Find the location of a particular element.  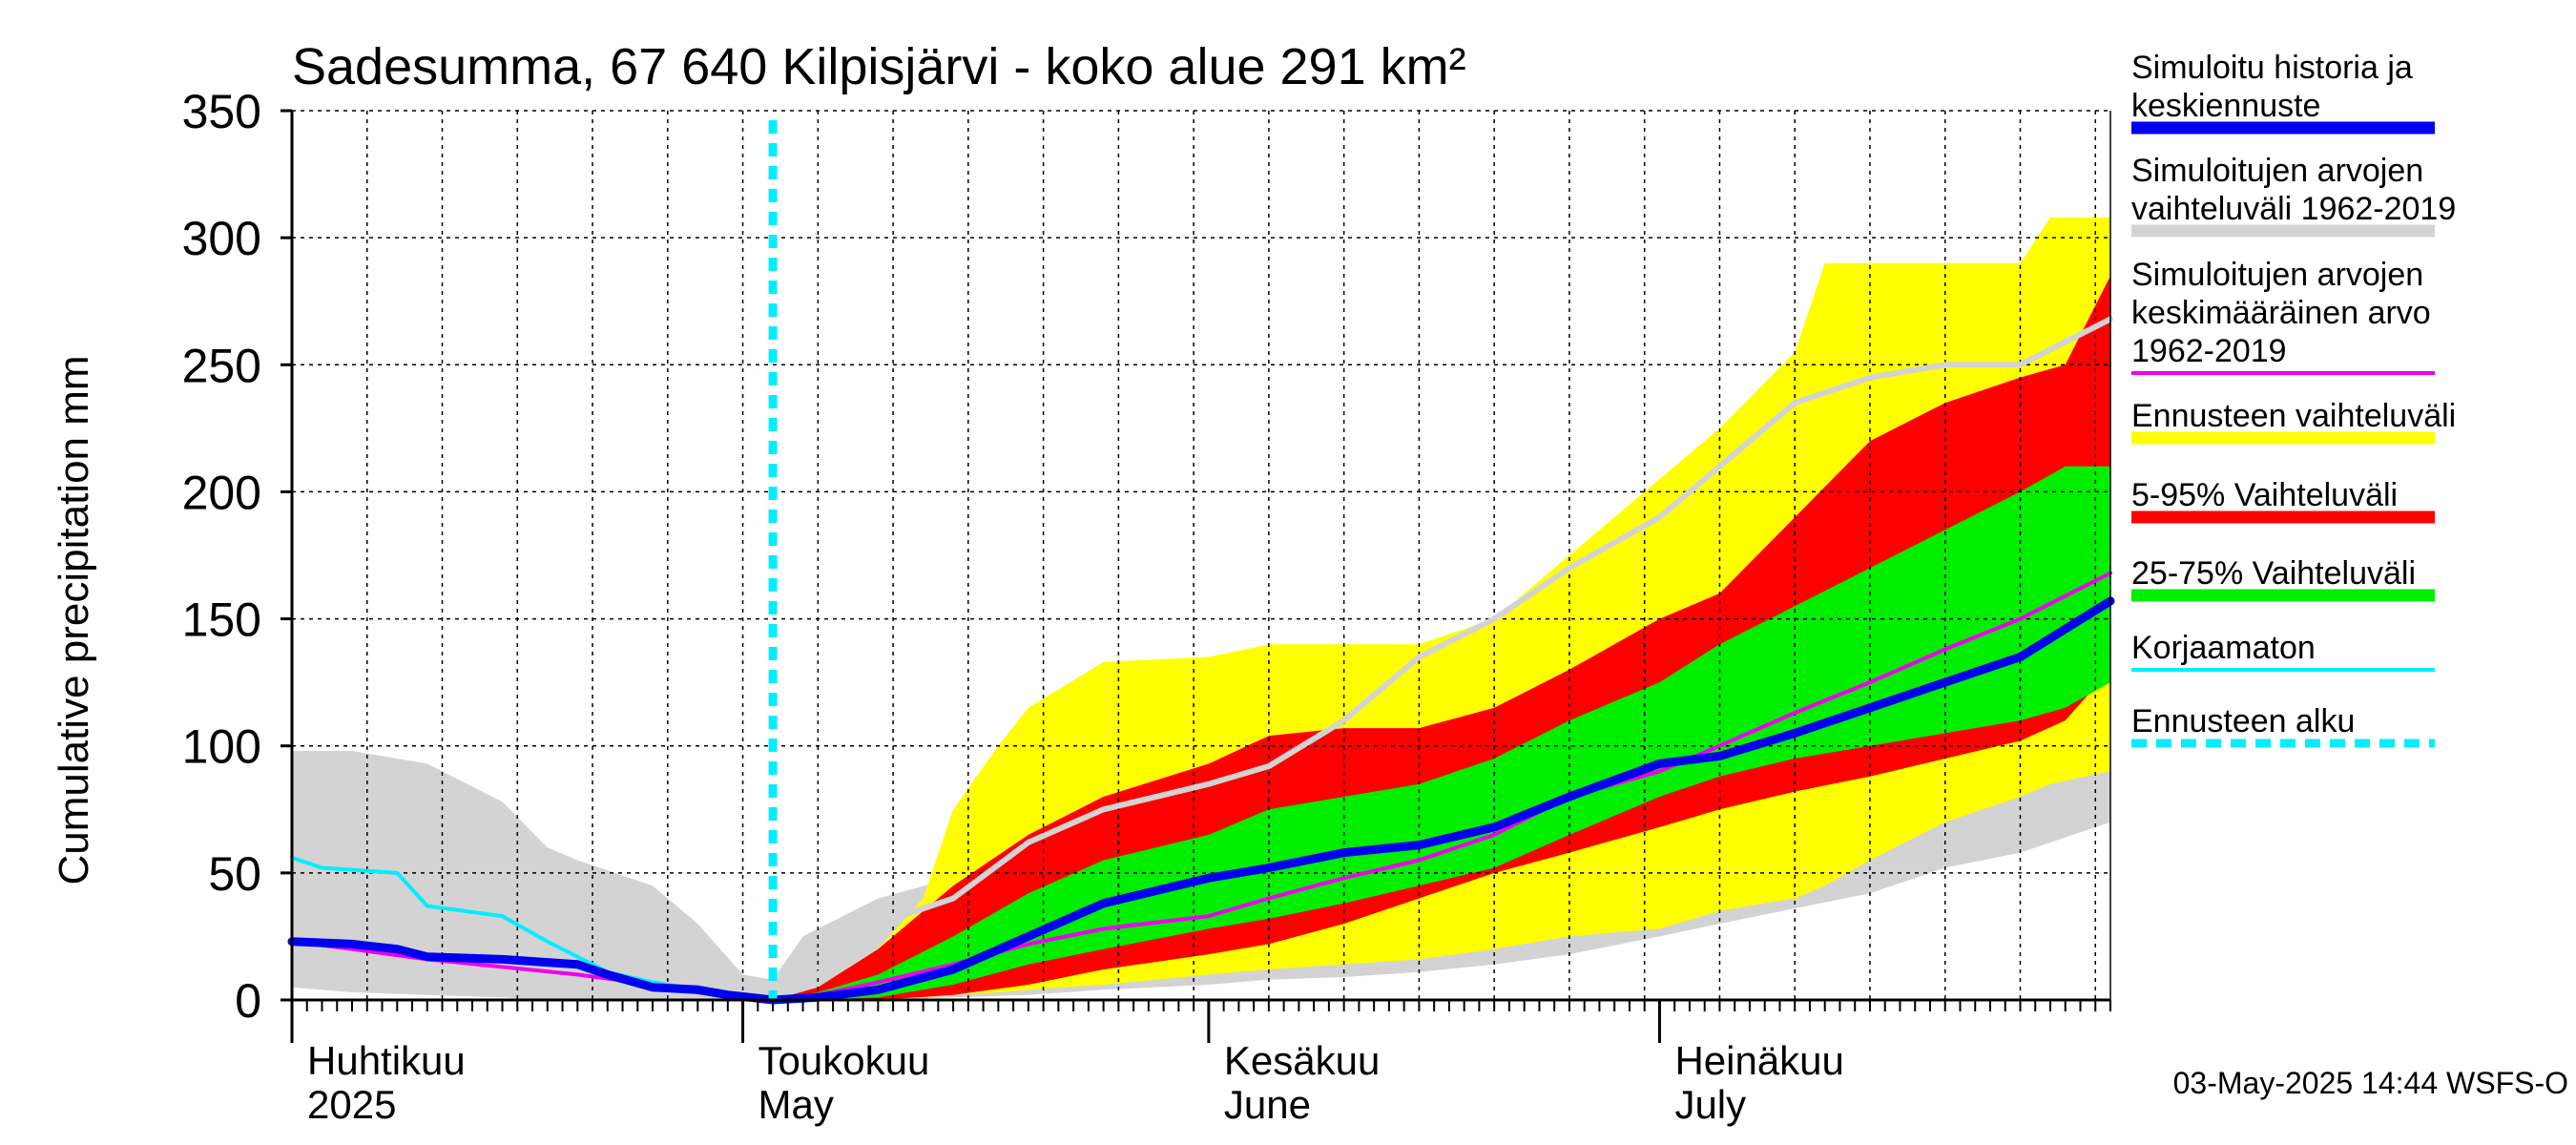

legend-label: Ennusteen vaihteluväli is located at coordinates (2293, 416).